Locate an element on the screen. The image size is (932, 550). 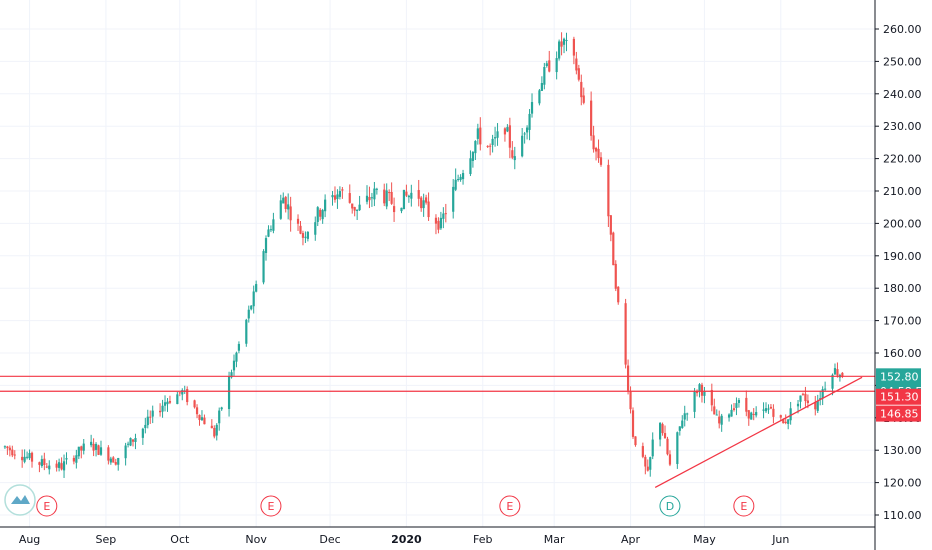
time-axis: Aug Sep Oct Nov Dec 2020 Feb Mar Apr May Jun is located at coordinates (404, 539).